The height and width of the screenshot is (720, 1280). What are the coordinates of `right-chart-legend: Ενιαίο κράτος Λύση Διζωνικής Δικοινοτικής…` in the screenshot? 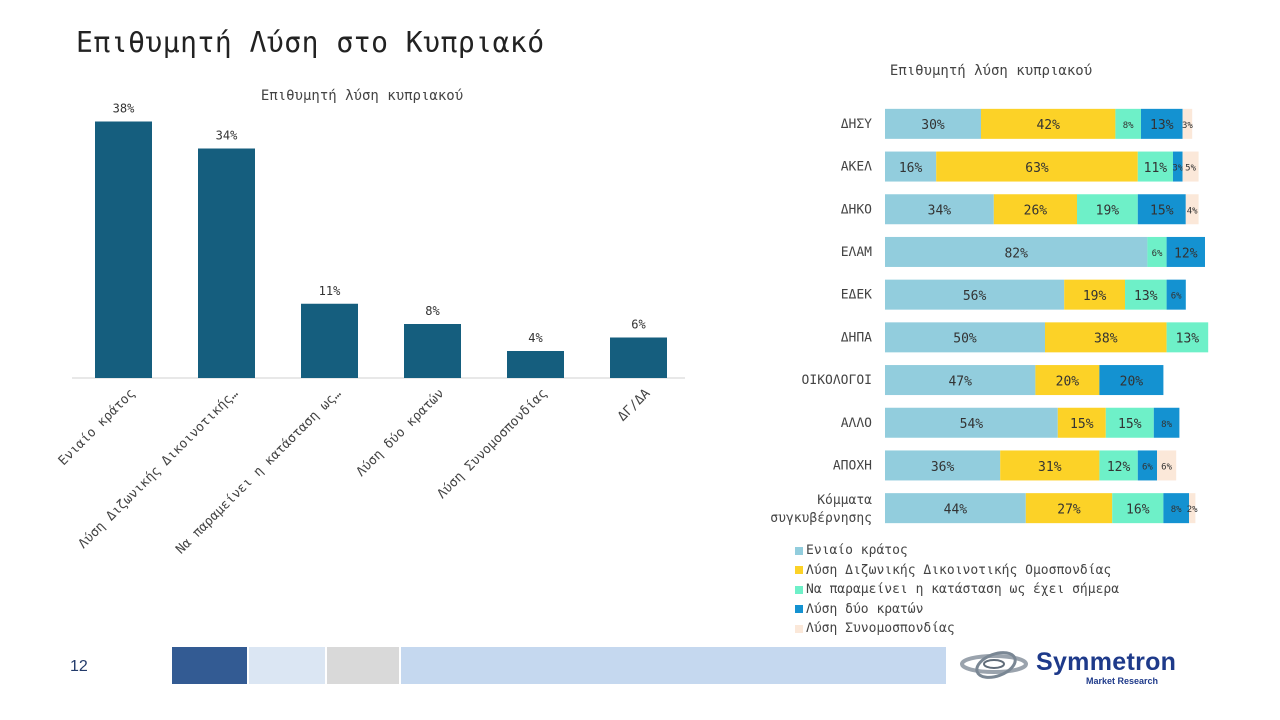 It's located at (957, 590).